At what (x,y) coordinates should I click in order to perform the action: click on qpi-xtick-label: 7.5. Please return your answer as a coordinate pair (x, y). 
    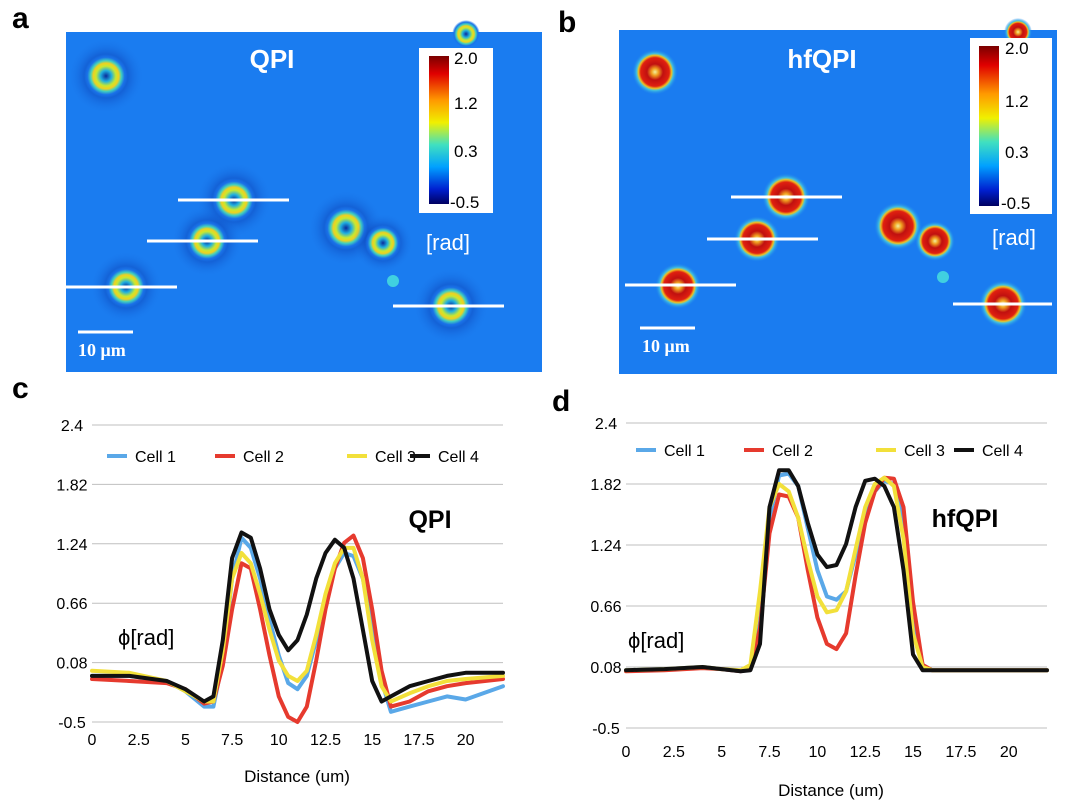
    Looking at the image, I should click on (232, 740).